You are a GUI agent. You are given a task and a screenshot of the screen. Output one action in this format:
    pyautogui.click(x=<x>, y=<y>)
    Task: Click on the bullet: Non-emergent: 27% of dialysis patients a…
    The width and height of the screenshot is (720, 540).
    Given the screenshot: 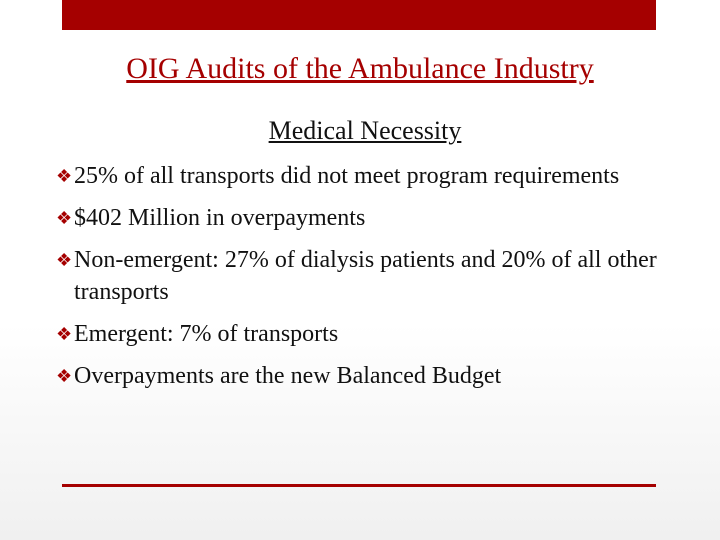 What is the action you would take?
    pyautogui.click(x=366, y=276)
    